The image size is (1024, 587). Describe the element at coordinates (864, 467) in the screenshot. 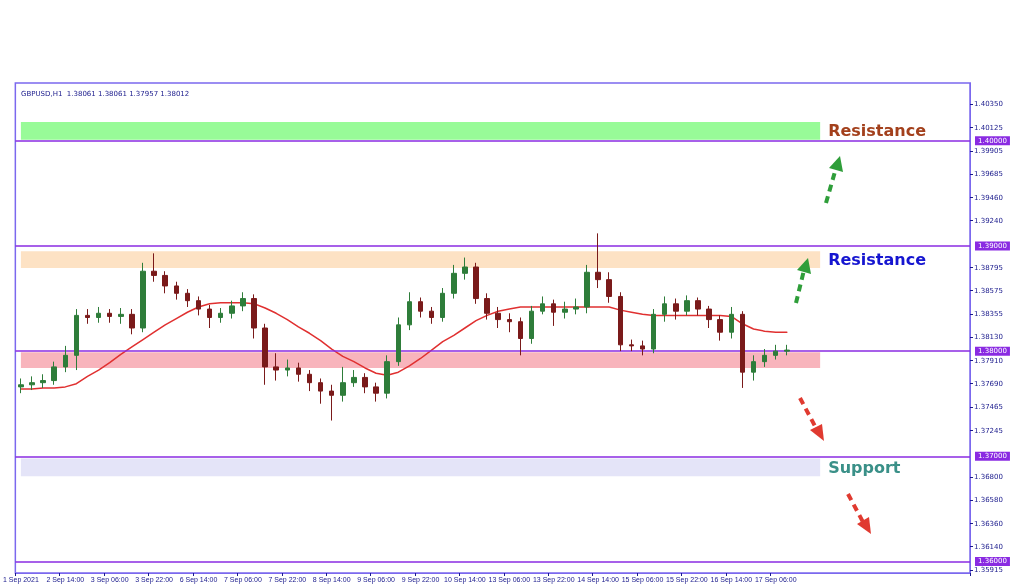

I see `band-label: Support` at that location.